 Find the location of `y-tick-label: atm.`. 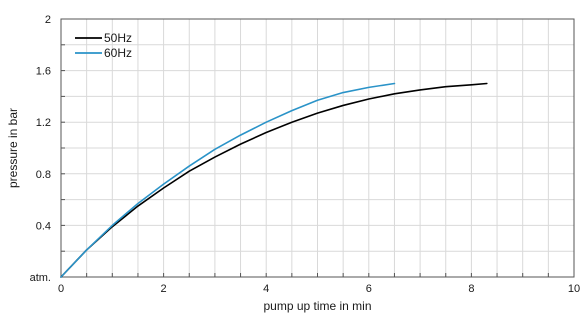

y-tick-label: atm. is located at coordinates (40, 278).